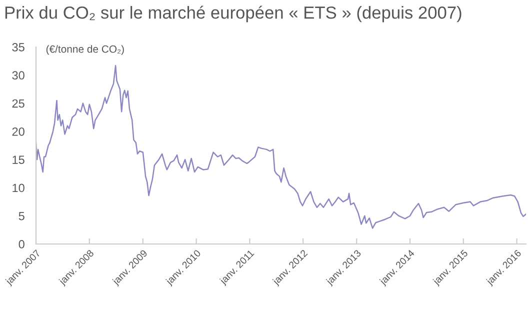  Describe the element at coordinates (18, 160) in the screenshot. I see `y-tick-label: 15` at that location.